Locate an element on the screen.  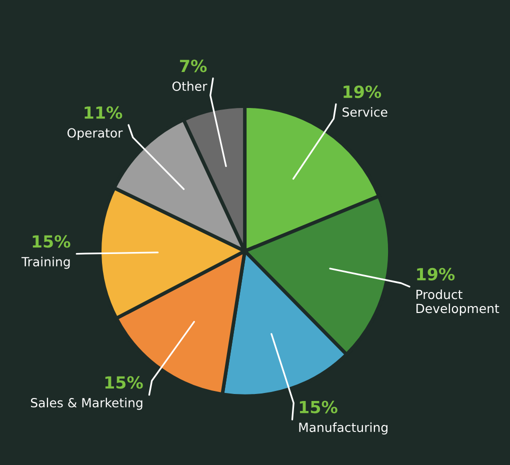
slice-label: Service is located at coordinates (365, 112).